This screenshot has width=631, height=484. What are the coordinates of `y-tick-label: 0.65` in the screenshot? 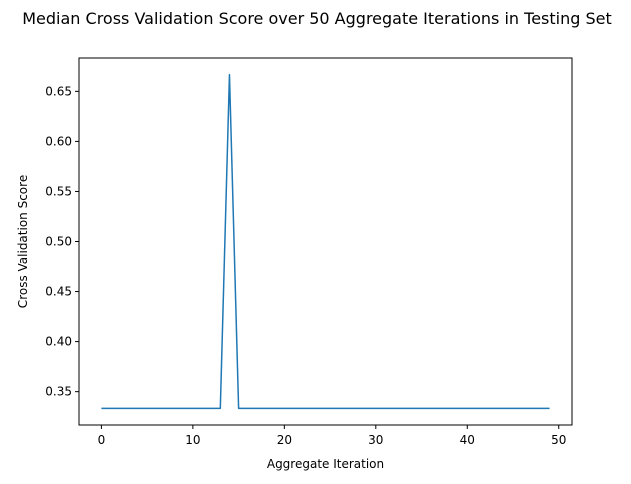 It's located at (58, 91).